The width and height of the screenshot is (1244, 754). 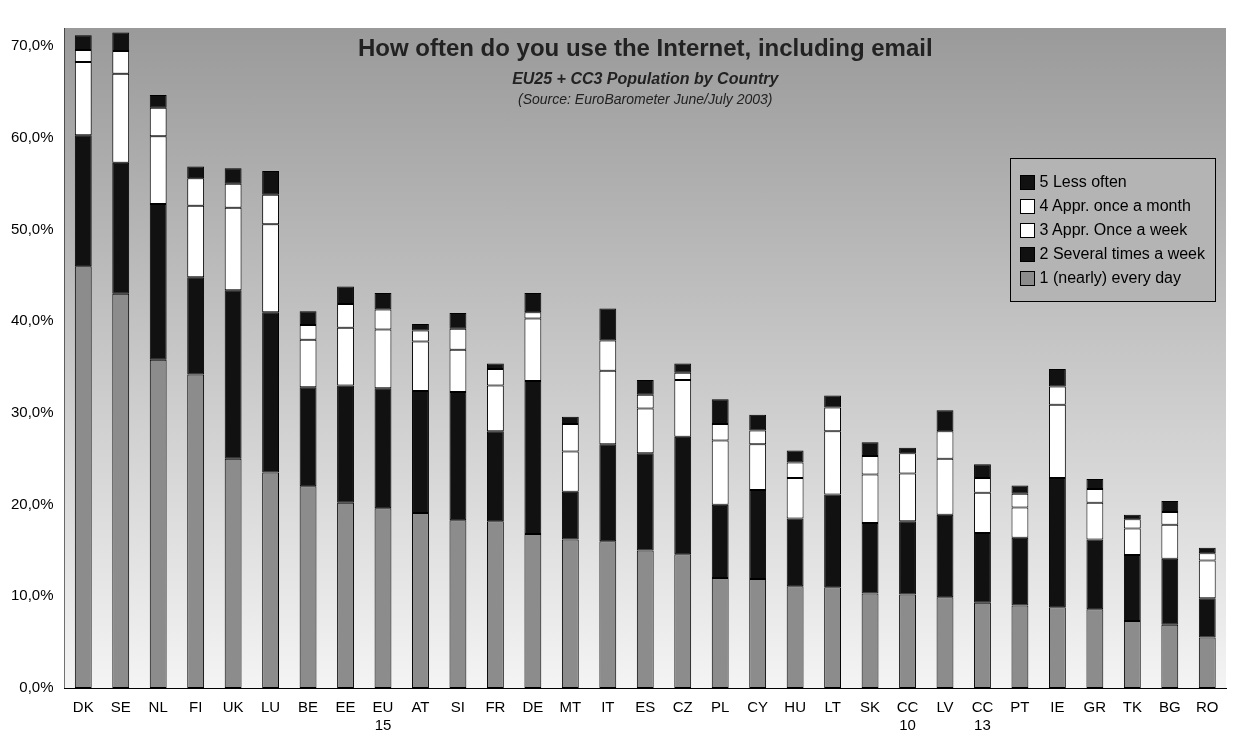 What do you see at coordinates (1095, 707) in the screenshot?
I see `x-tick-label: GR` at bounding box center [1095, 707].